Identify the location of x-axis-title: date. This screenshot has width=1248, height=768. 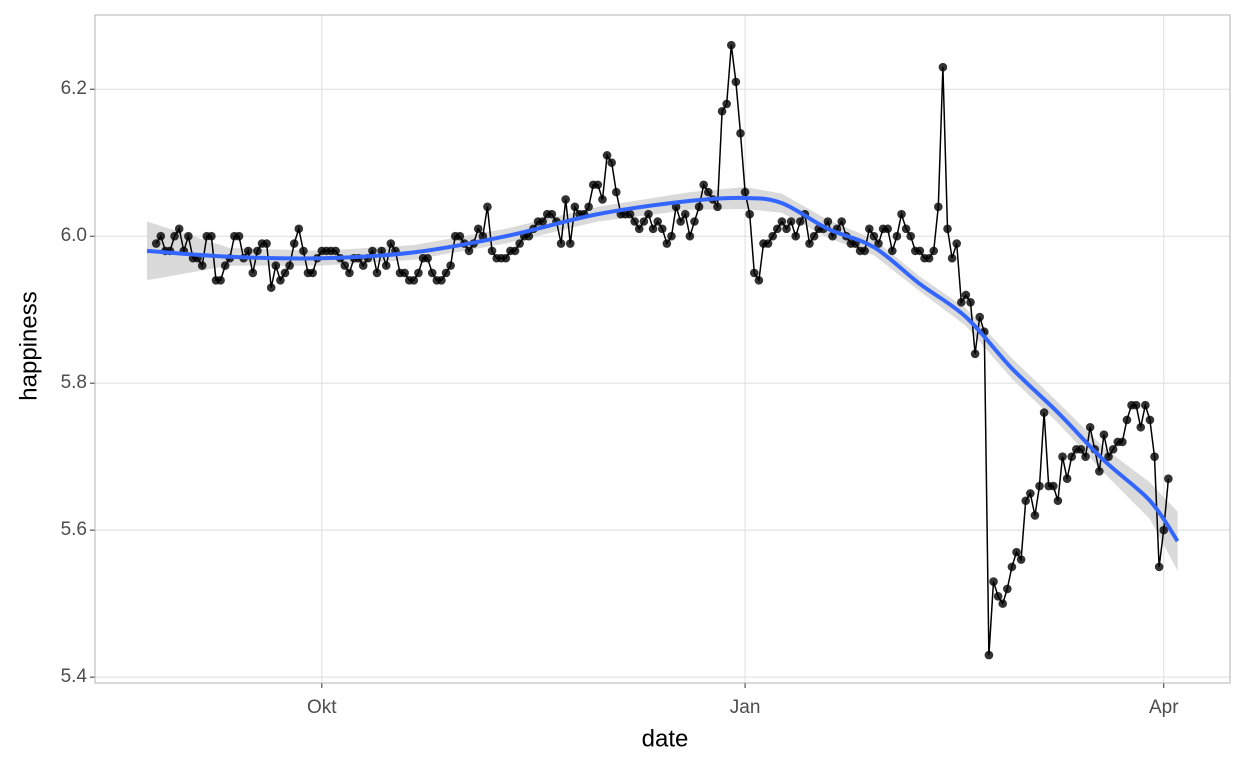
(665, 738).